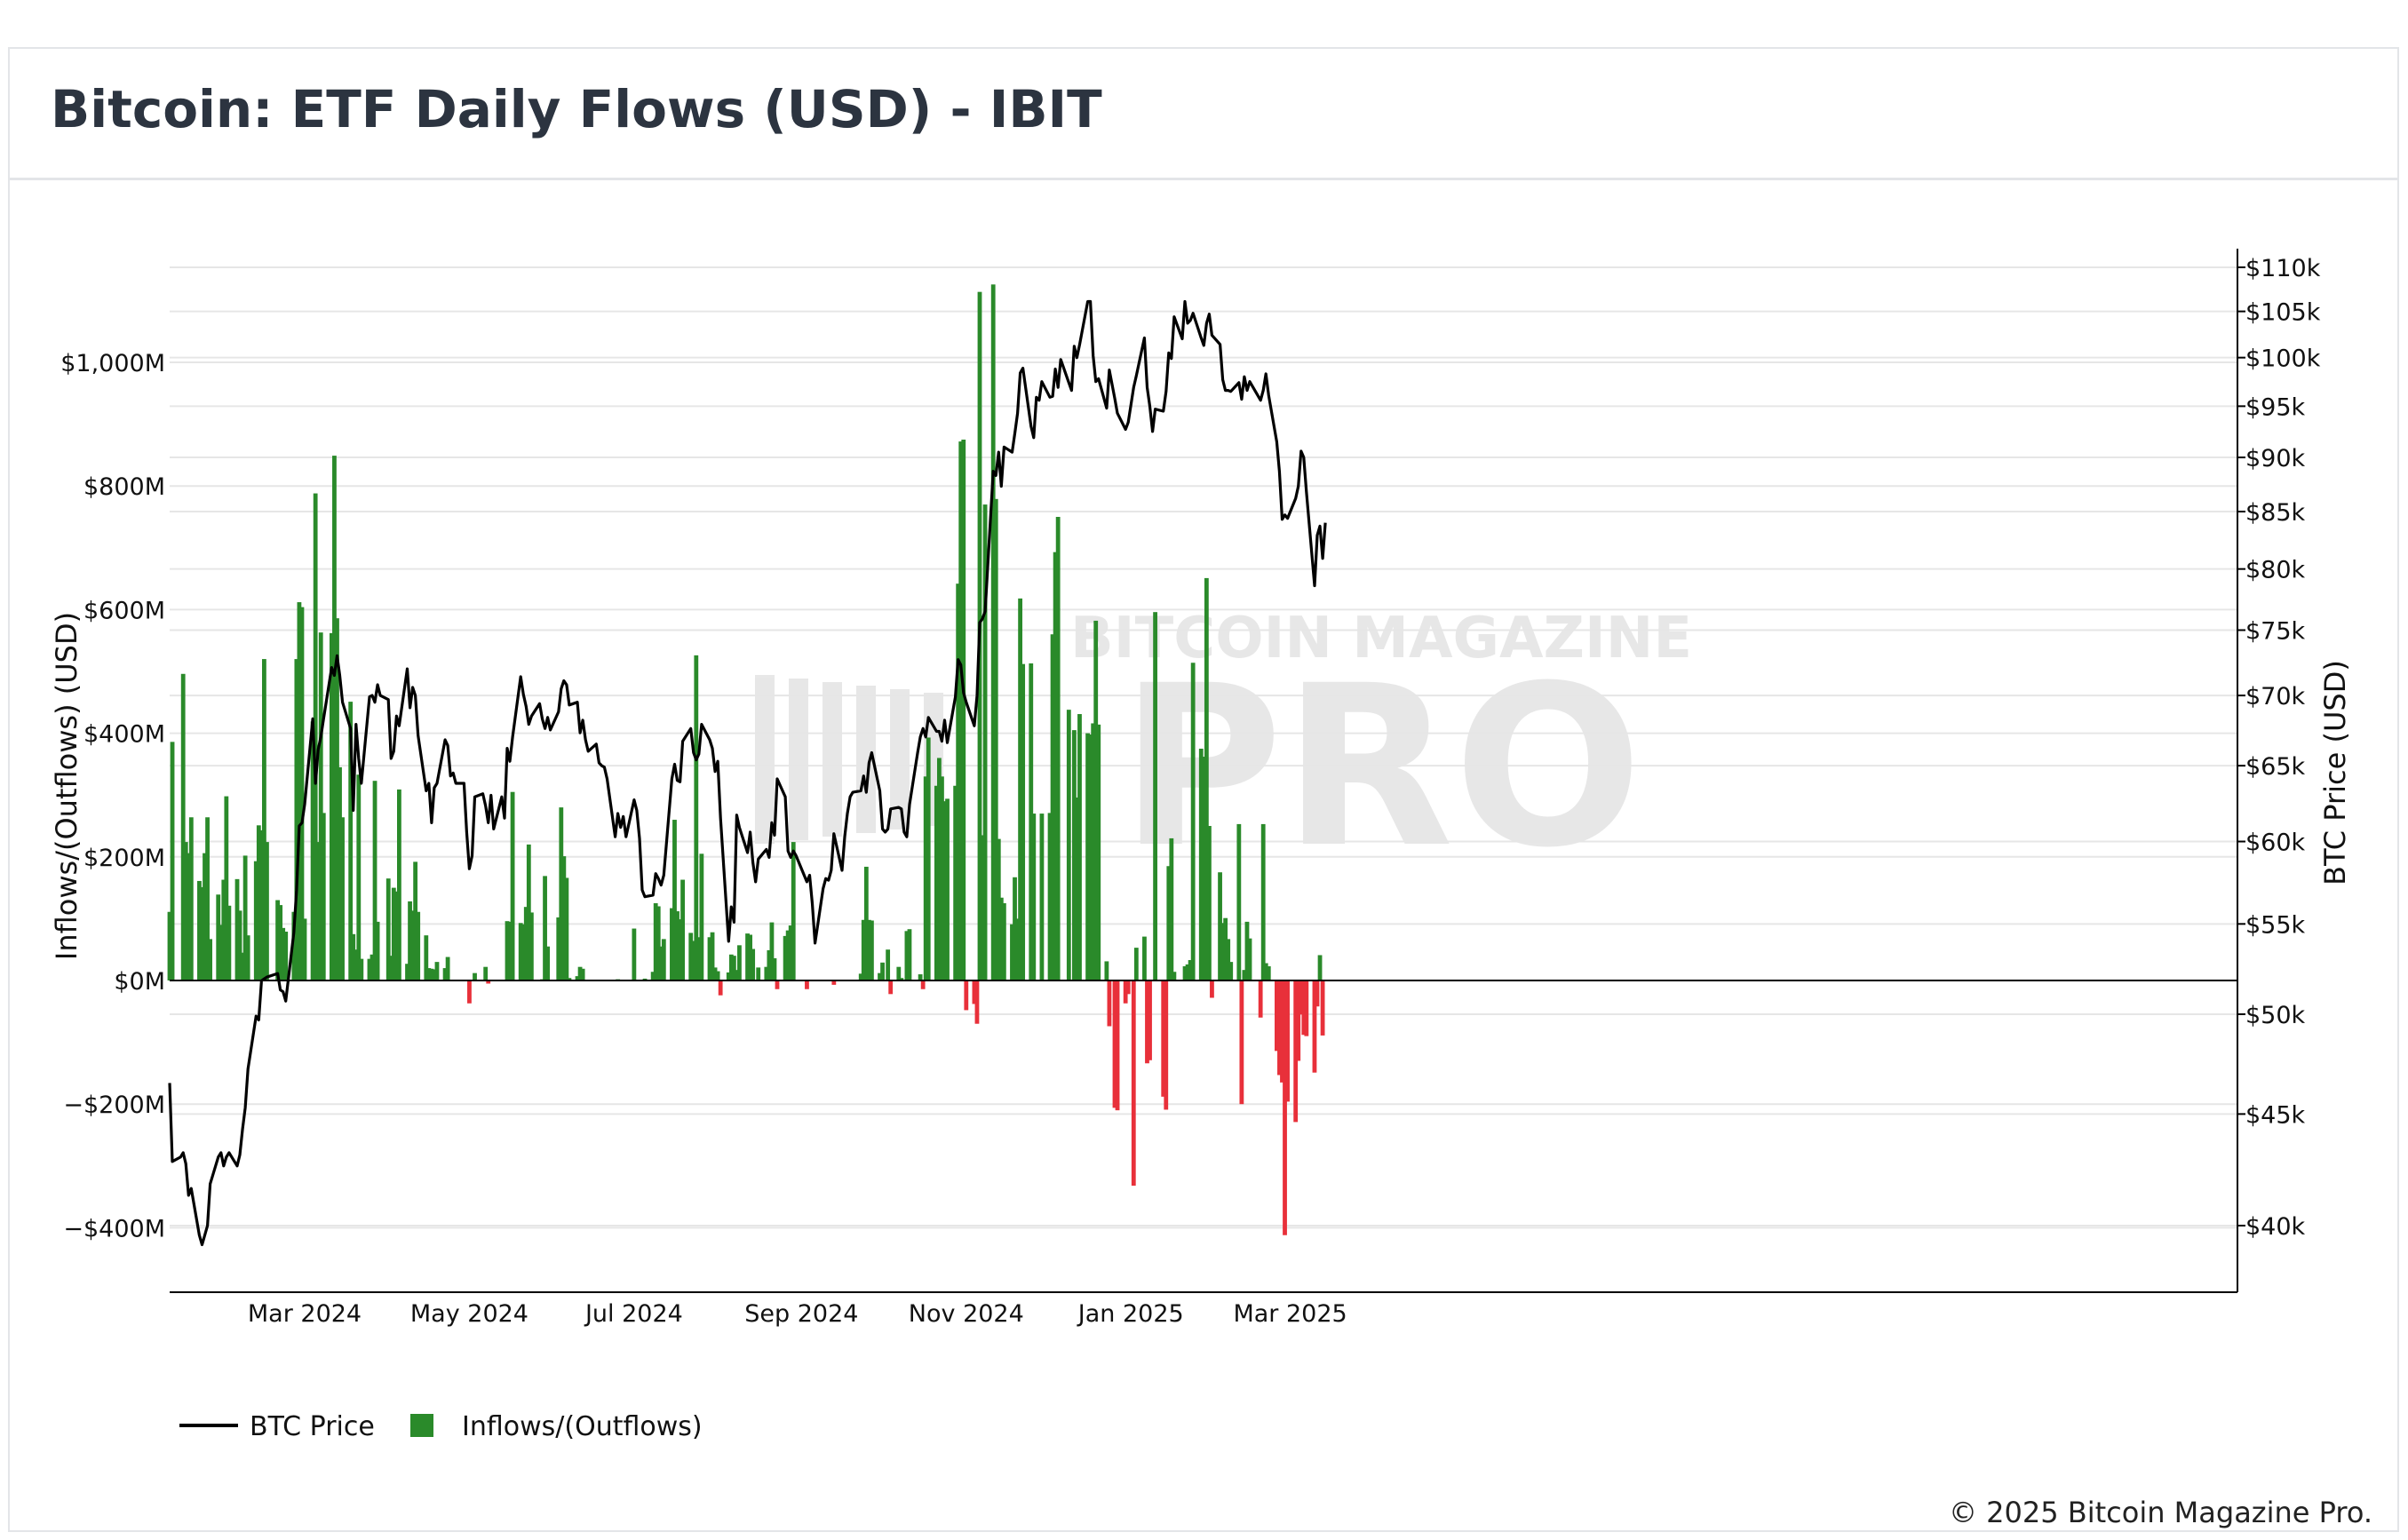  Describe the element at coordinates (2275, 1115) in the screenshot. I see `right-tick-label: $45k` at that location.